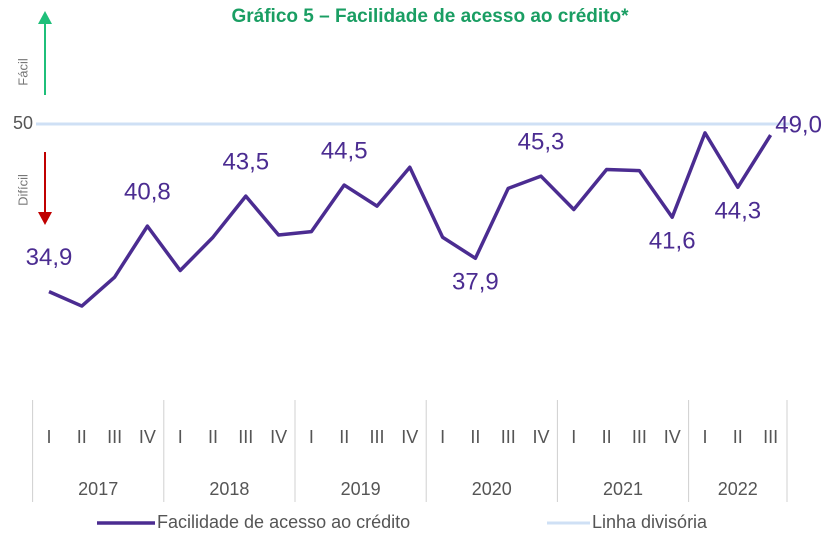  What do you see at coordinates (541, 142) in the screenshot?
I see `data-label: 45,3` at bounding box center [541, 142].